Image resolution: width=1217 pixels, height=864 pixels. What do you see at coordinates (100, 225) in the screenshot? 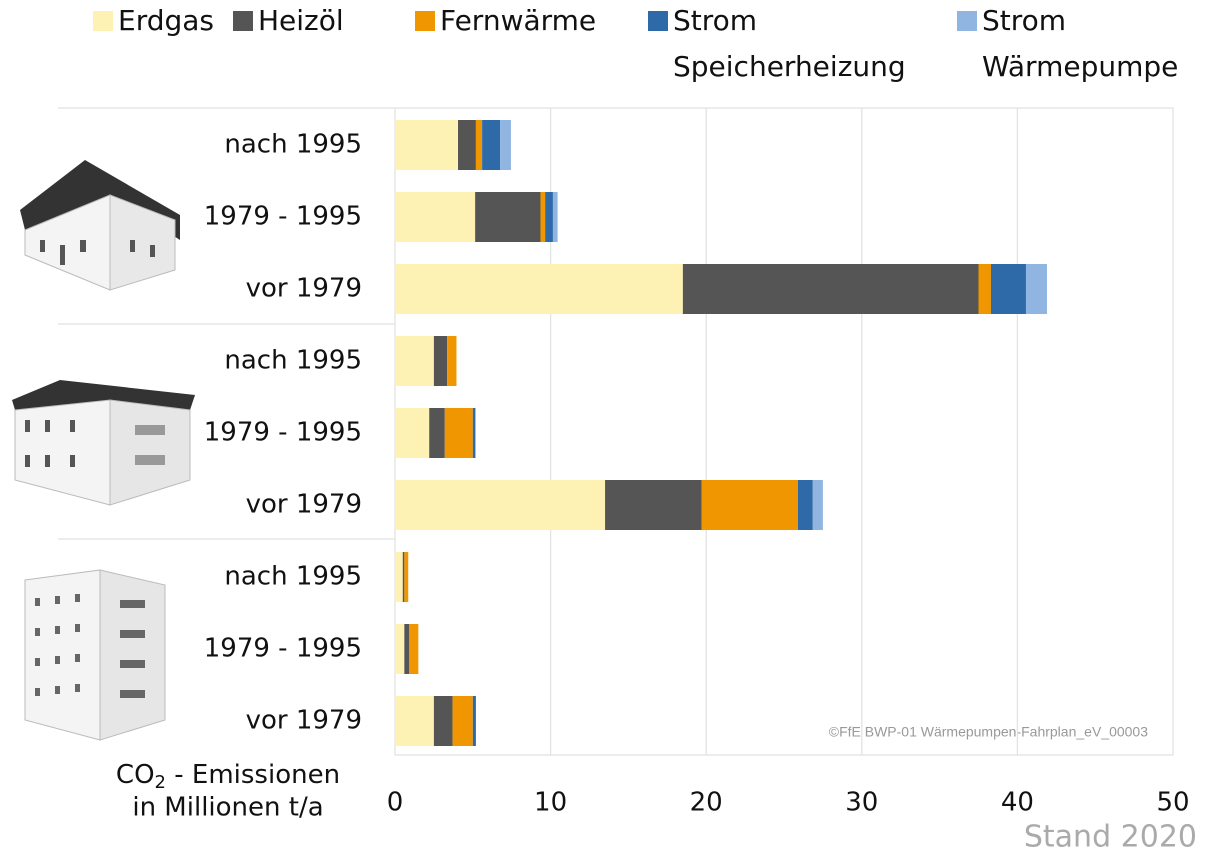
I see `house-icon` at bounding box center [100, 225].